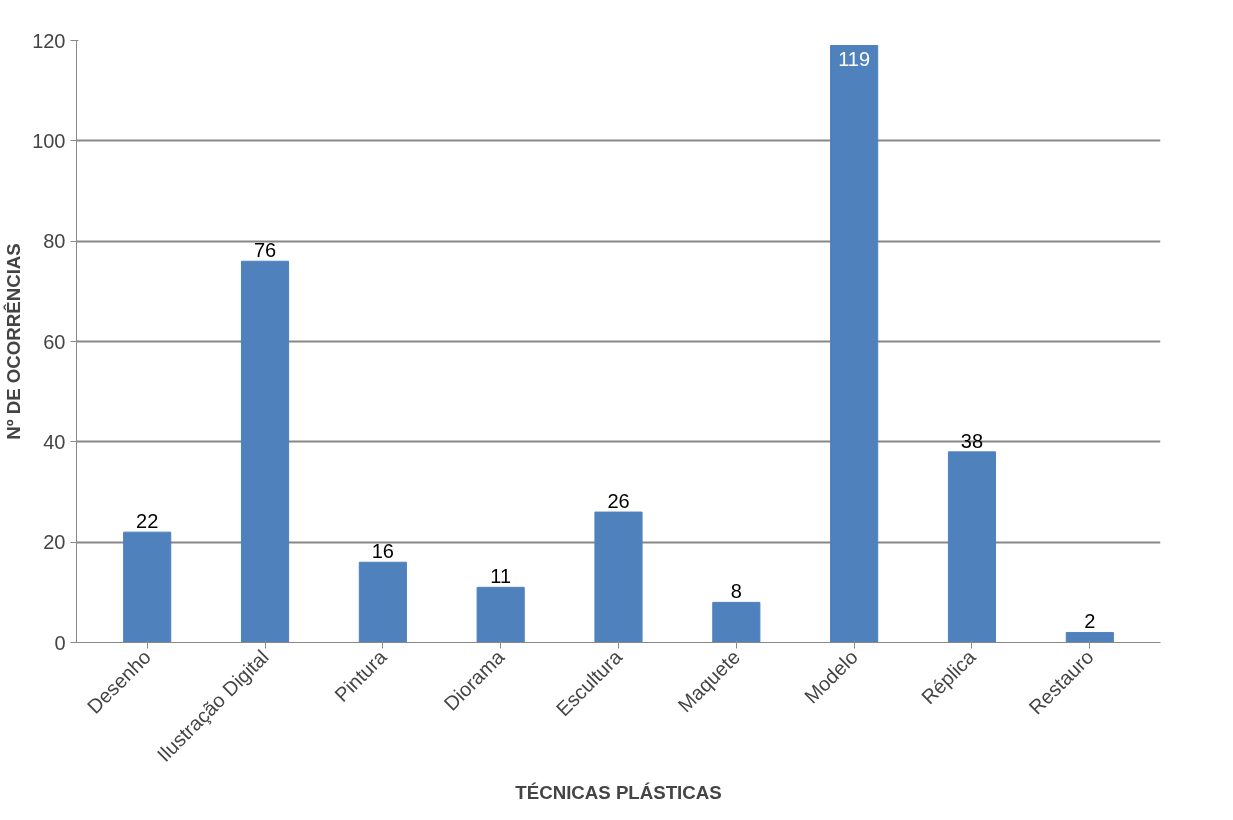 Image resolution: width=1233 pixels, height=820 pixels. I want to click on data-label: 119, so click(854, 58).